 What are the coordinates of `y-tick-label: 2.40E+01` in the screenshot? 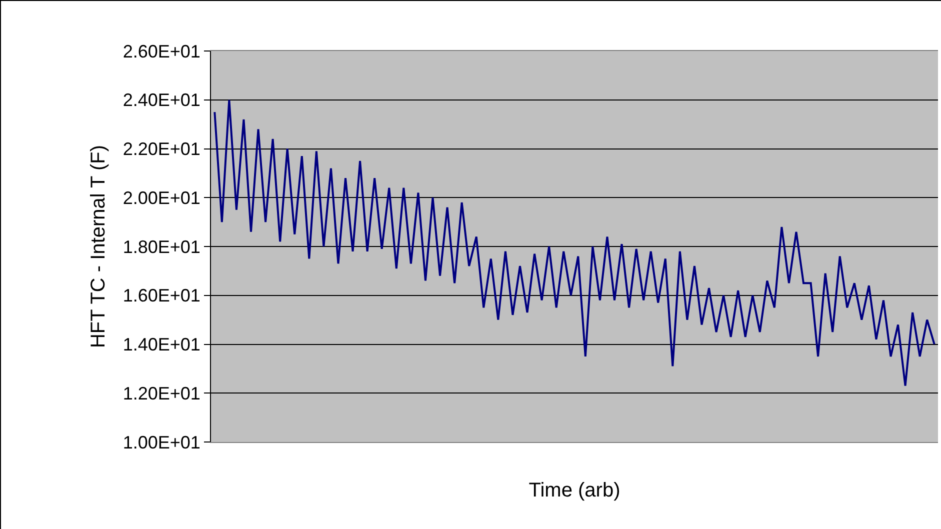 It's located at (161, 100).